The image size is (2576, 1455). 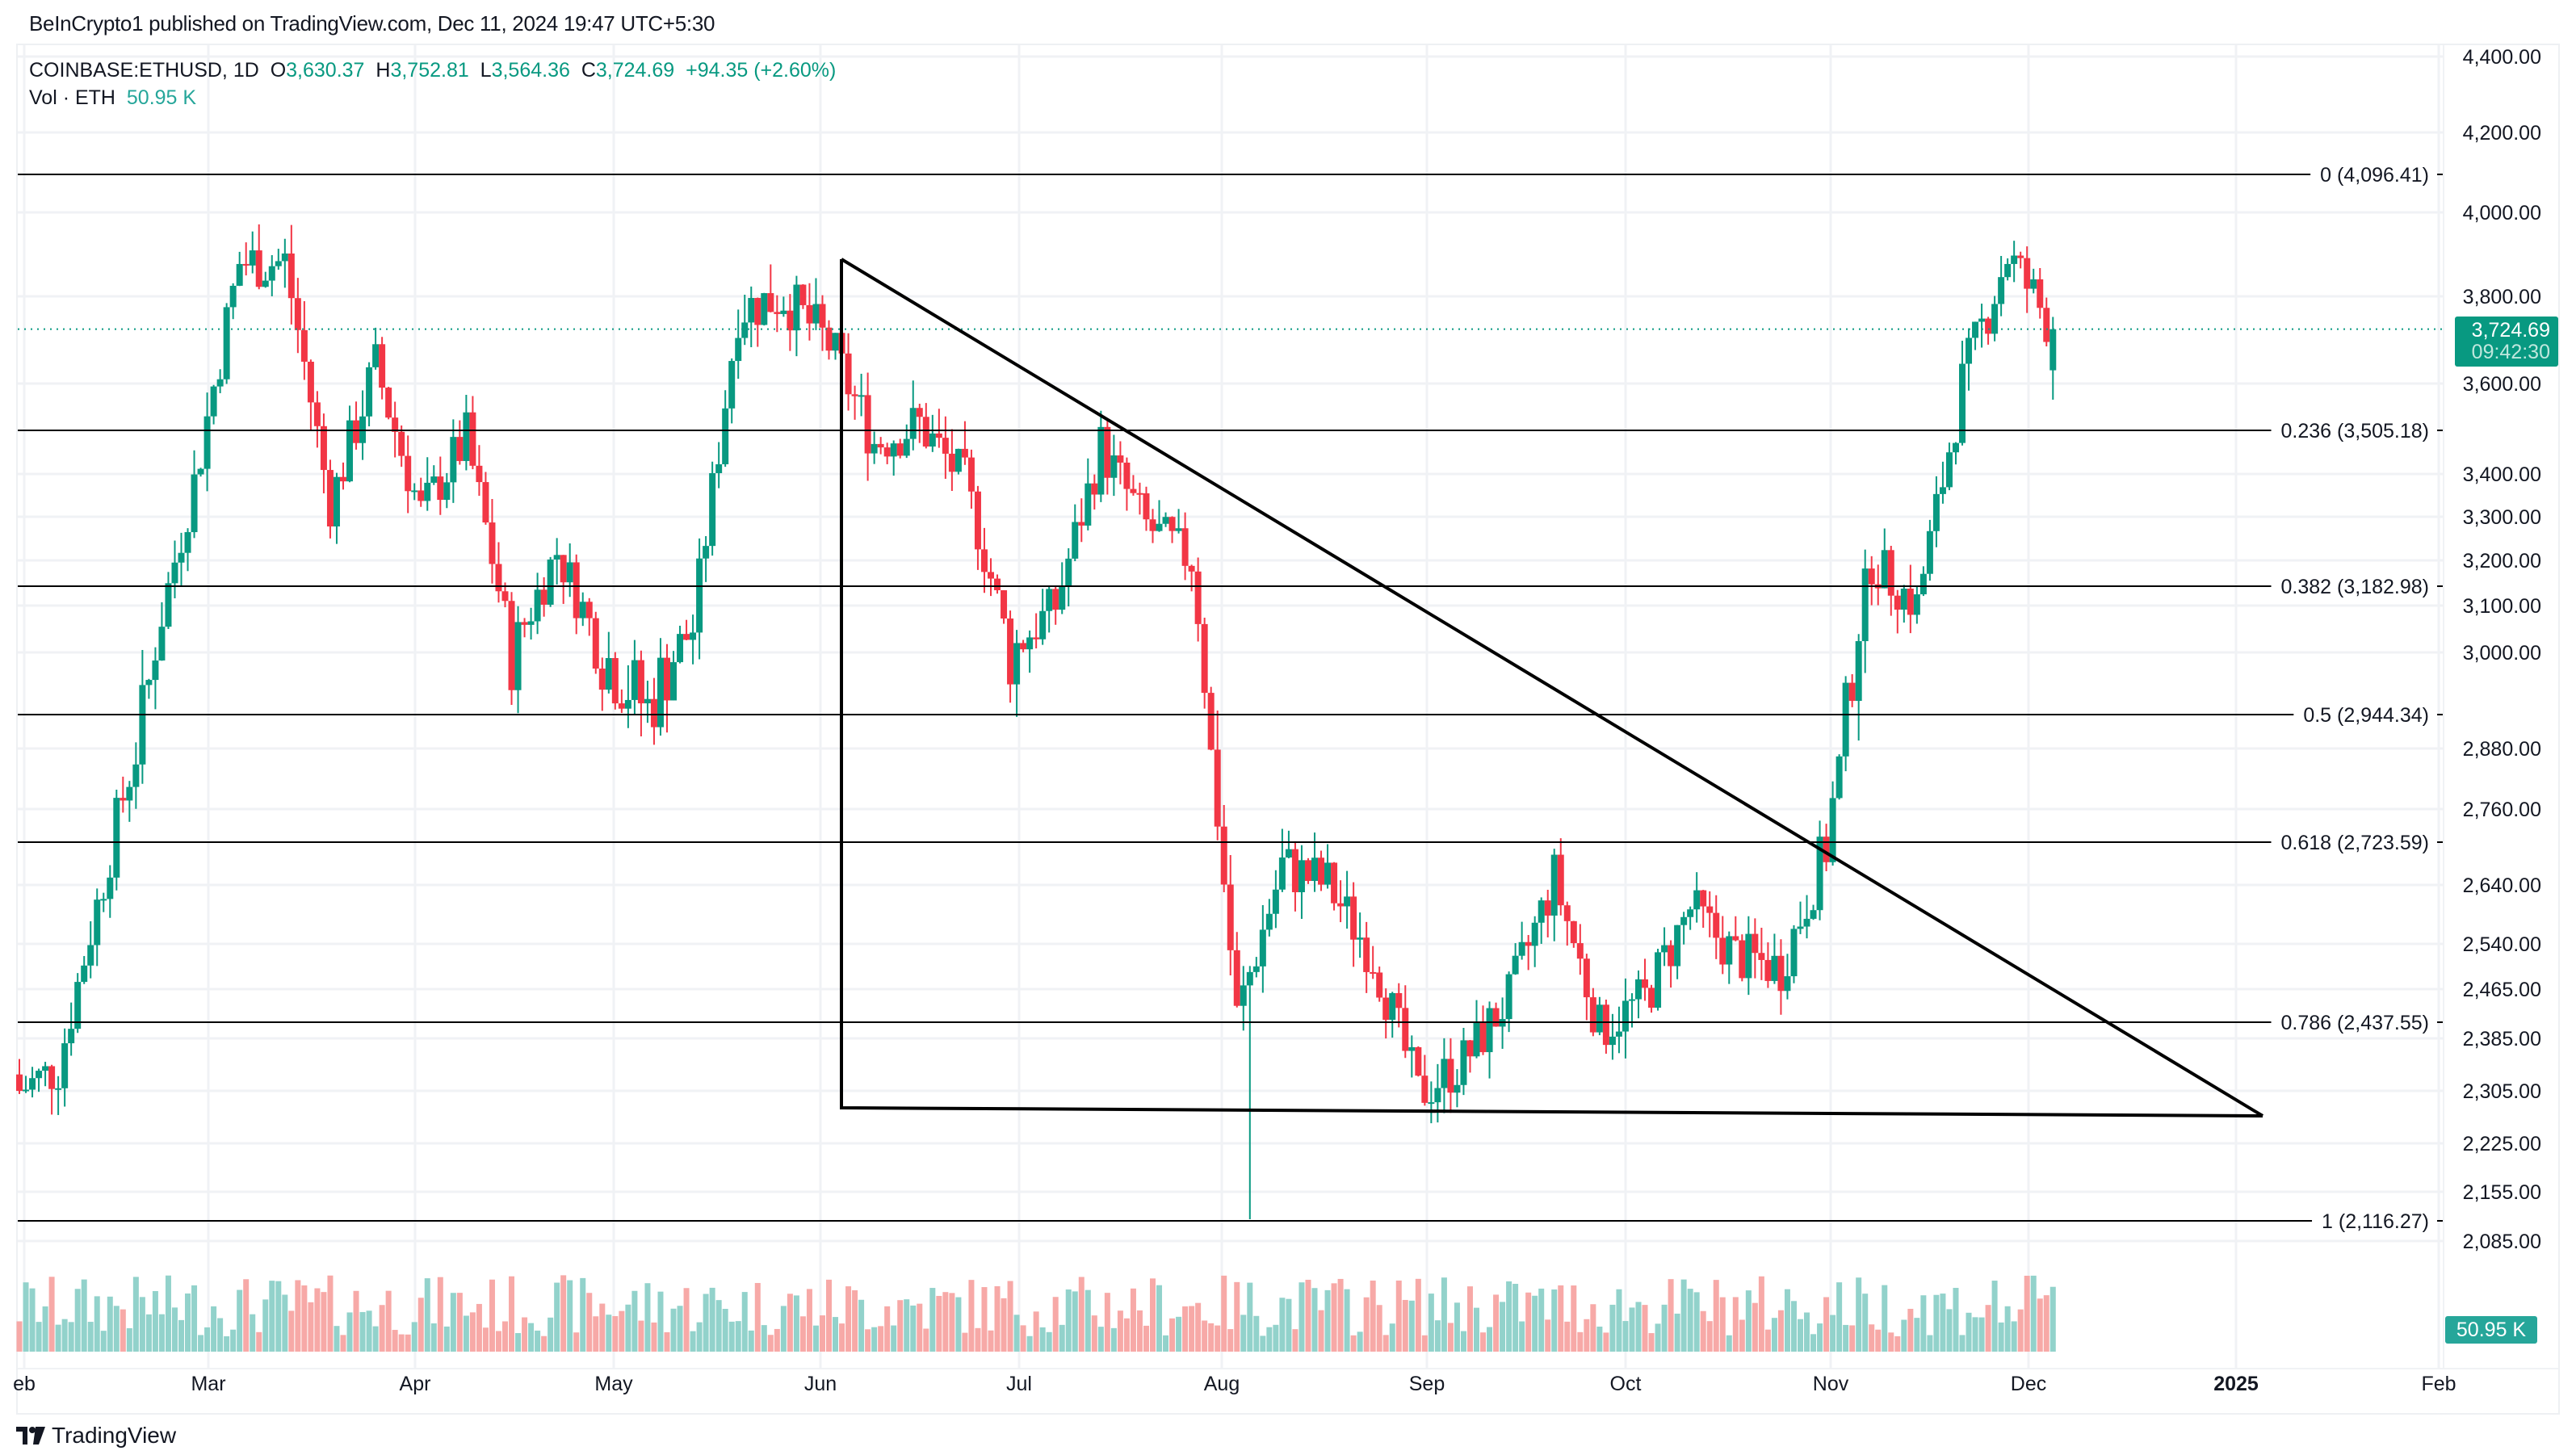 What do you see at coordinates (144, 70) in the screenshot?
I see `symbol-label: COINBASE:ETHUSD, 1D` at bounding box center [144, 70].